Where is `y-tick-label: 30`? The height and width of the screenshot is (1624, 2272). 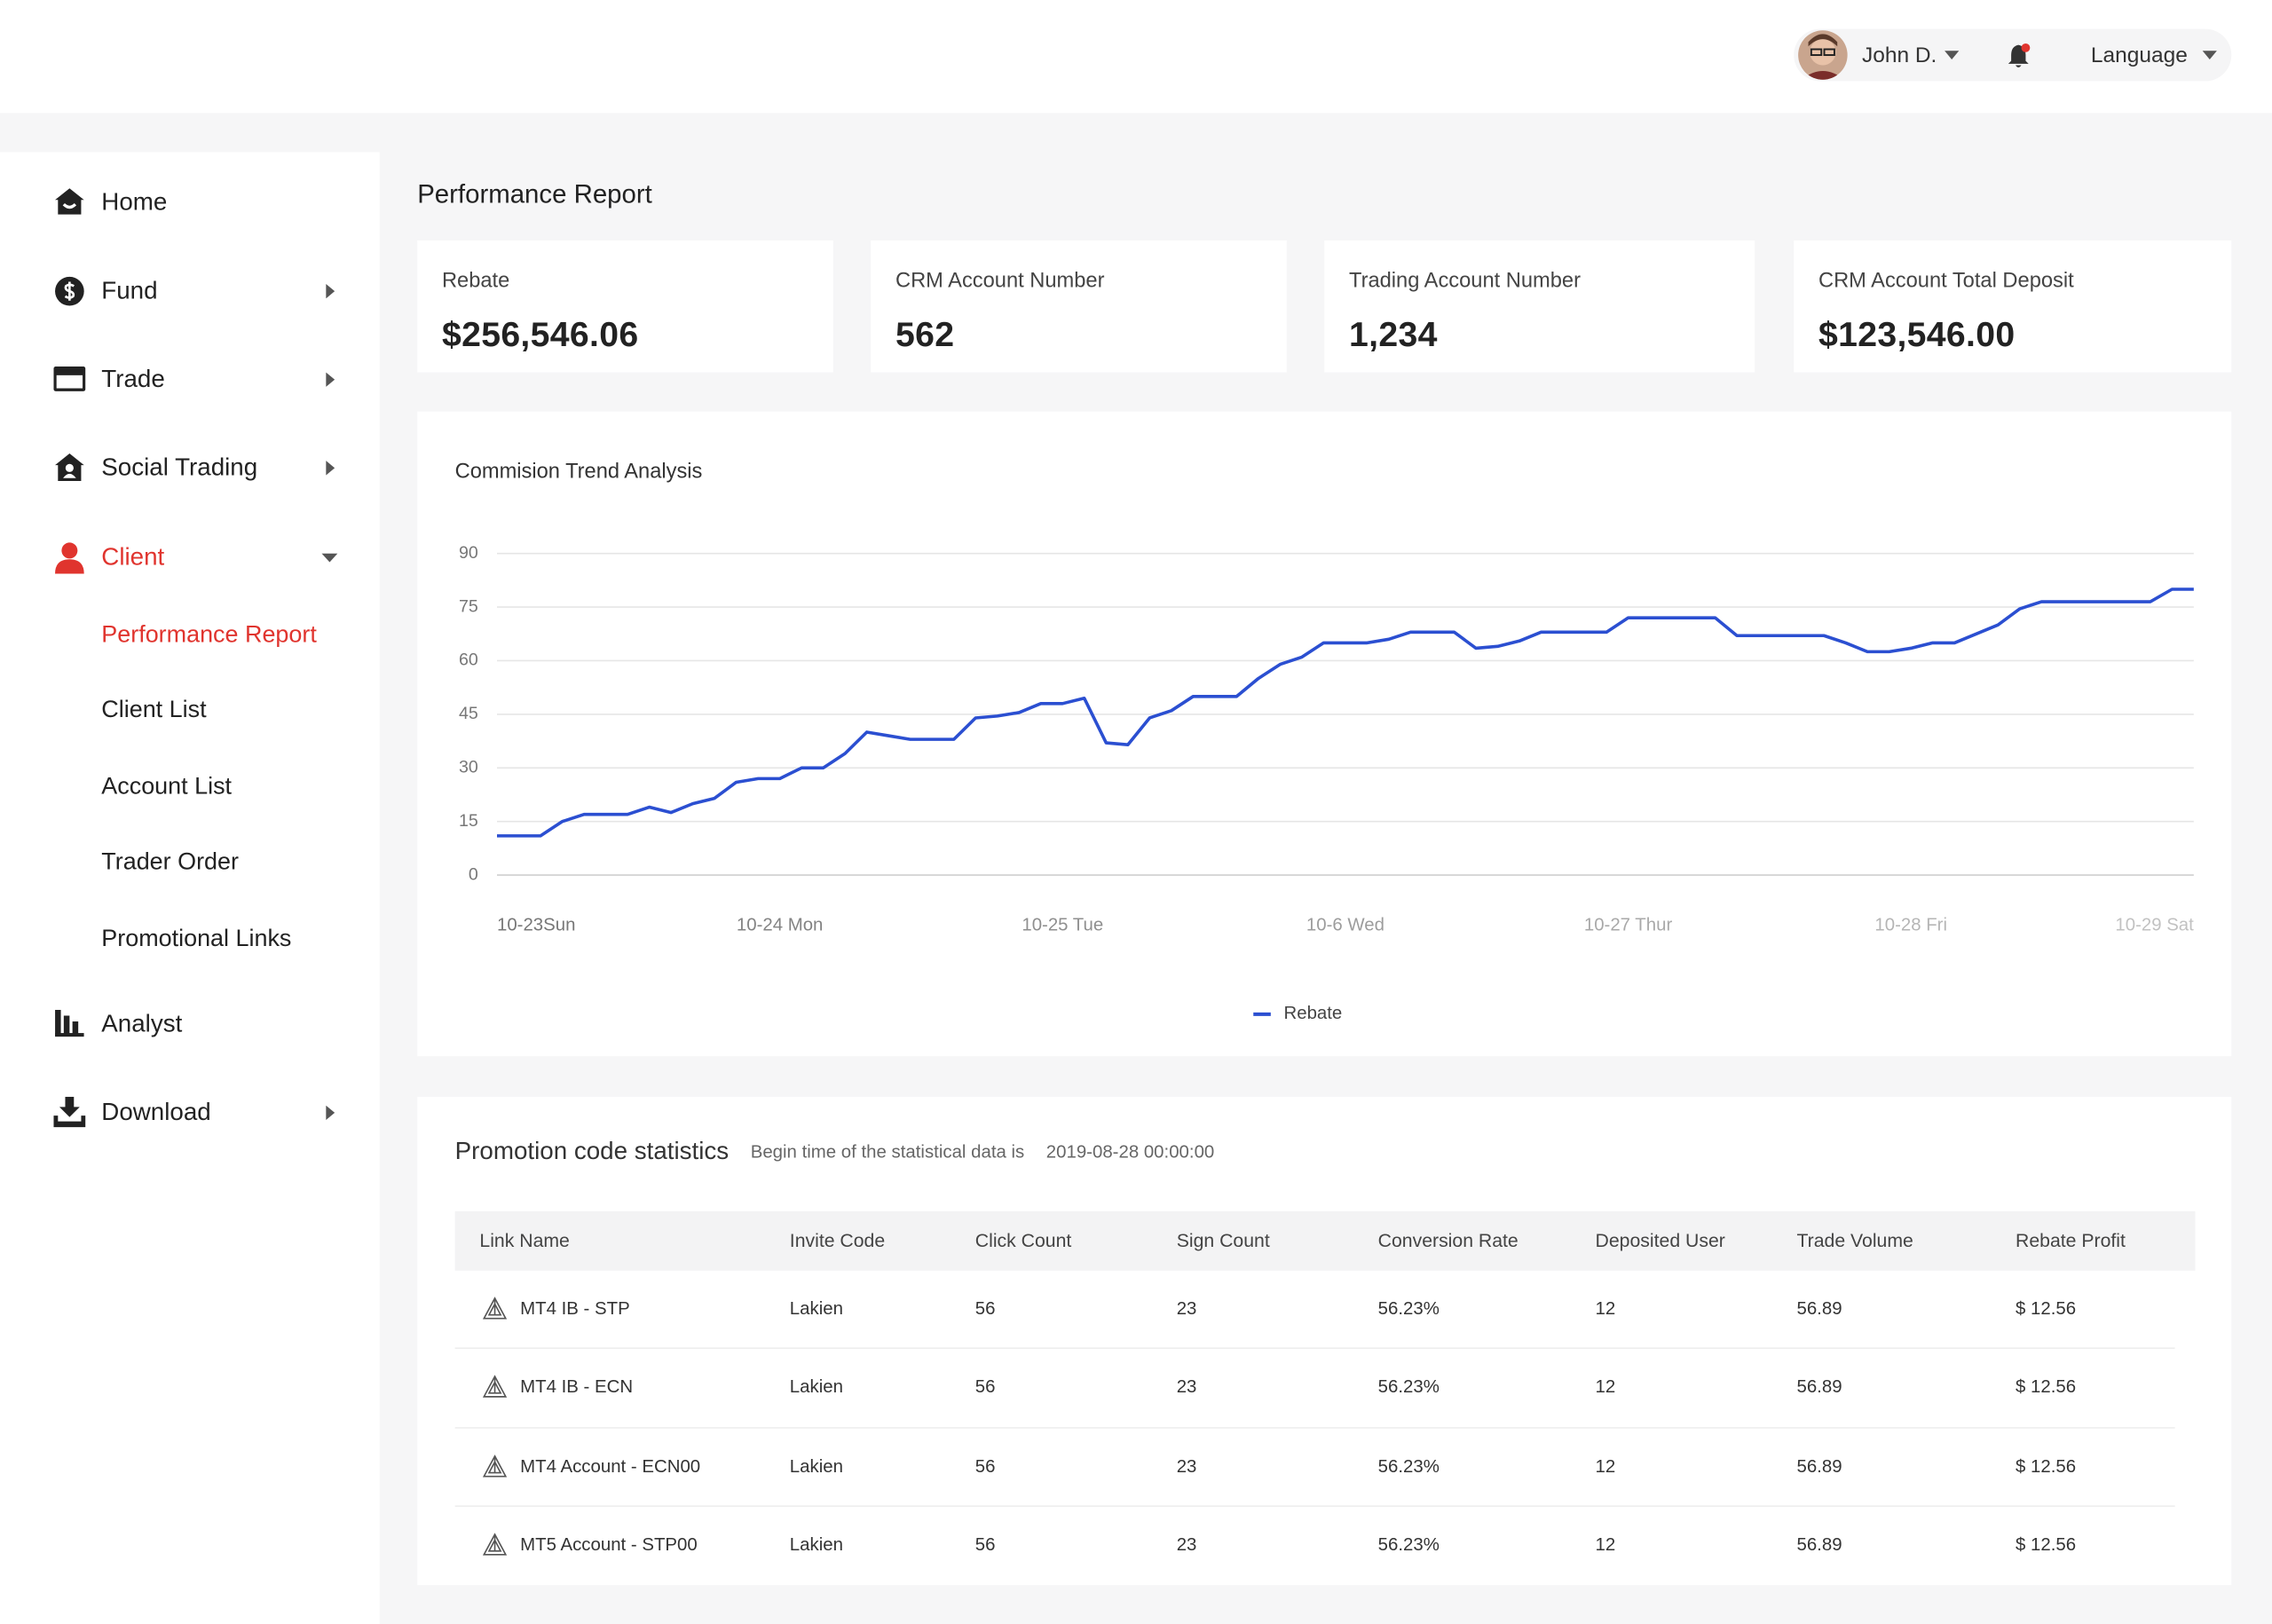
y-tick-label: 30 is located at coordinates (468, 767).